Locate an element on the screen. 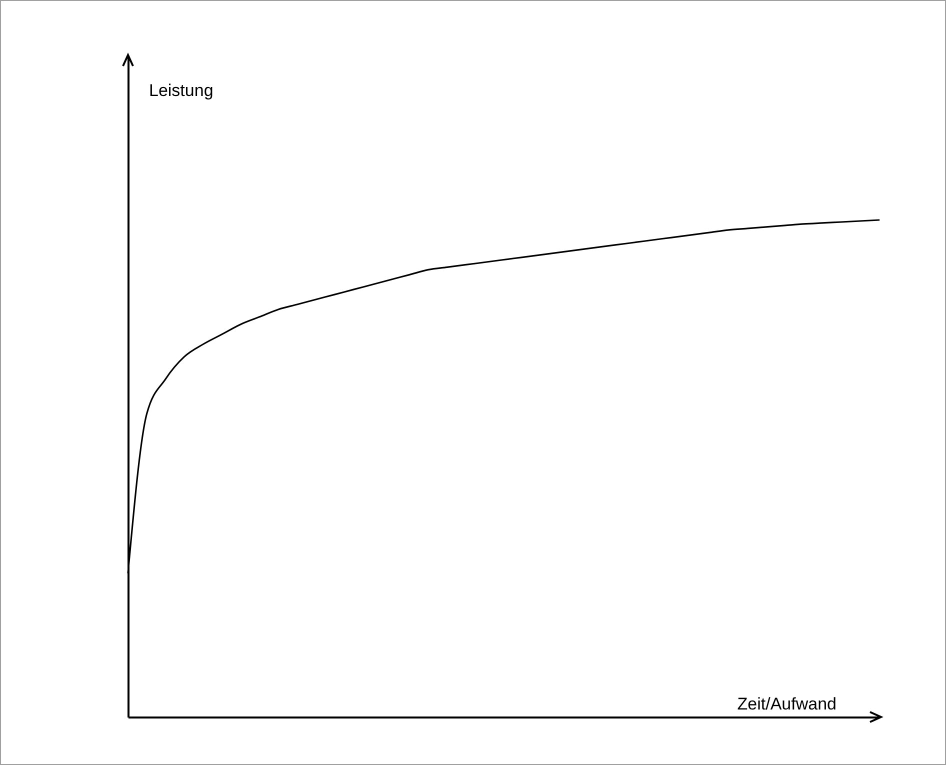 This screenshot has height=765, width=946. text: Leistung is located at coordinates (181, 90).